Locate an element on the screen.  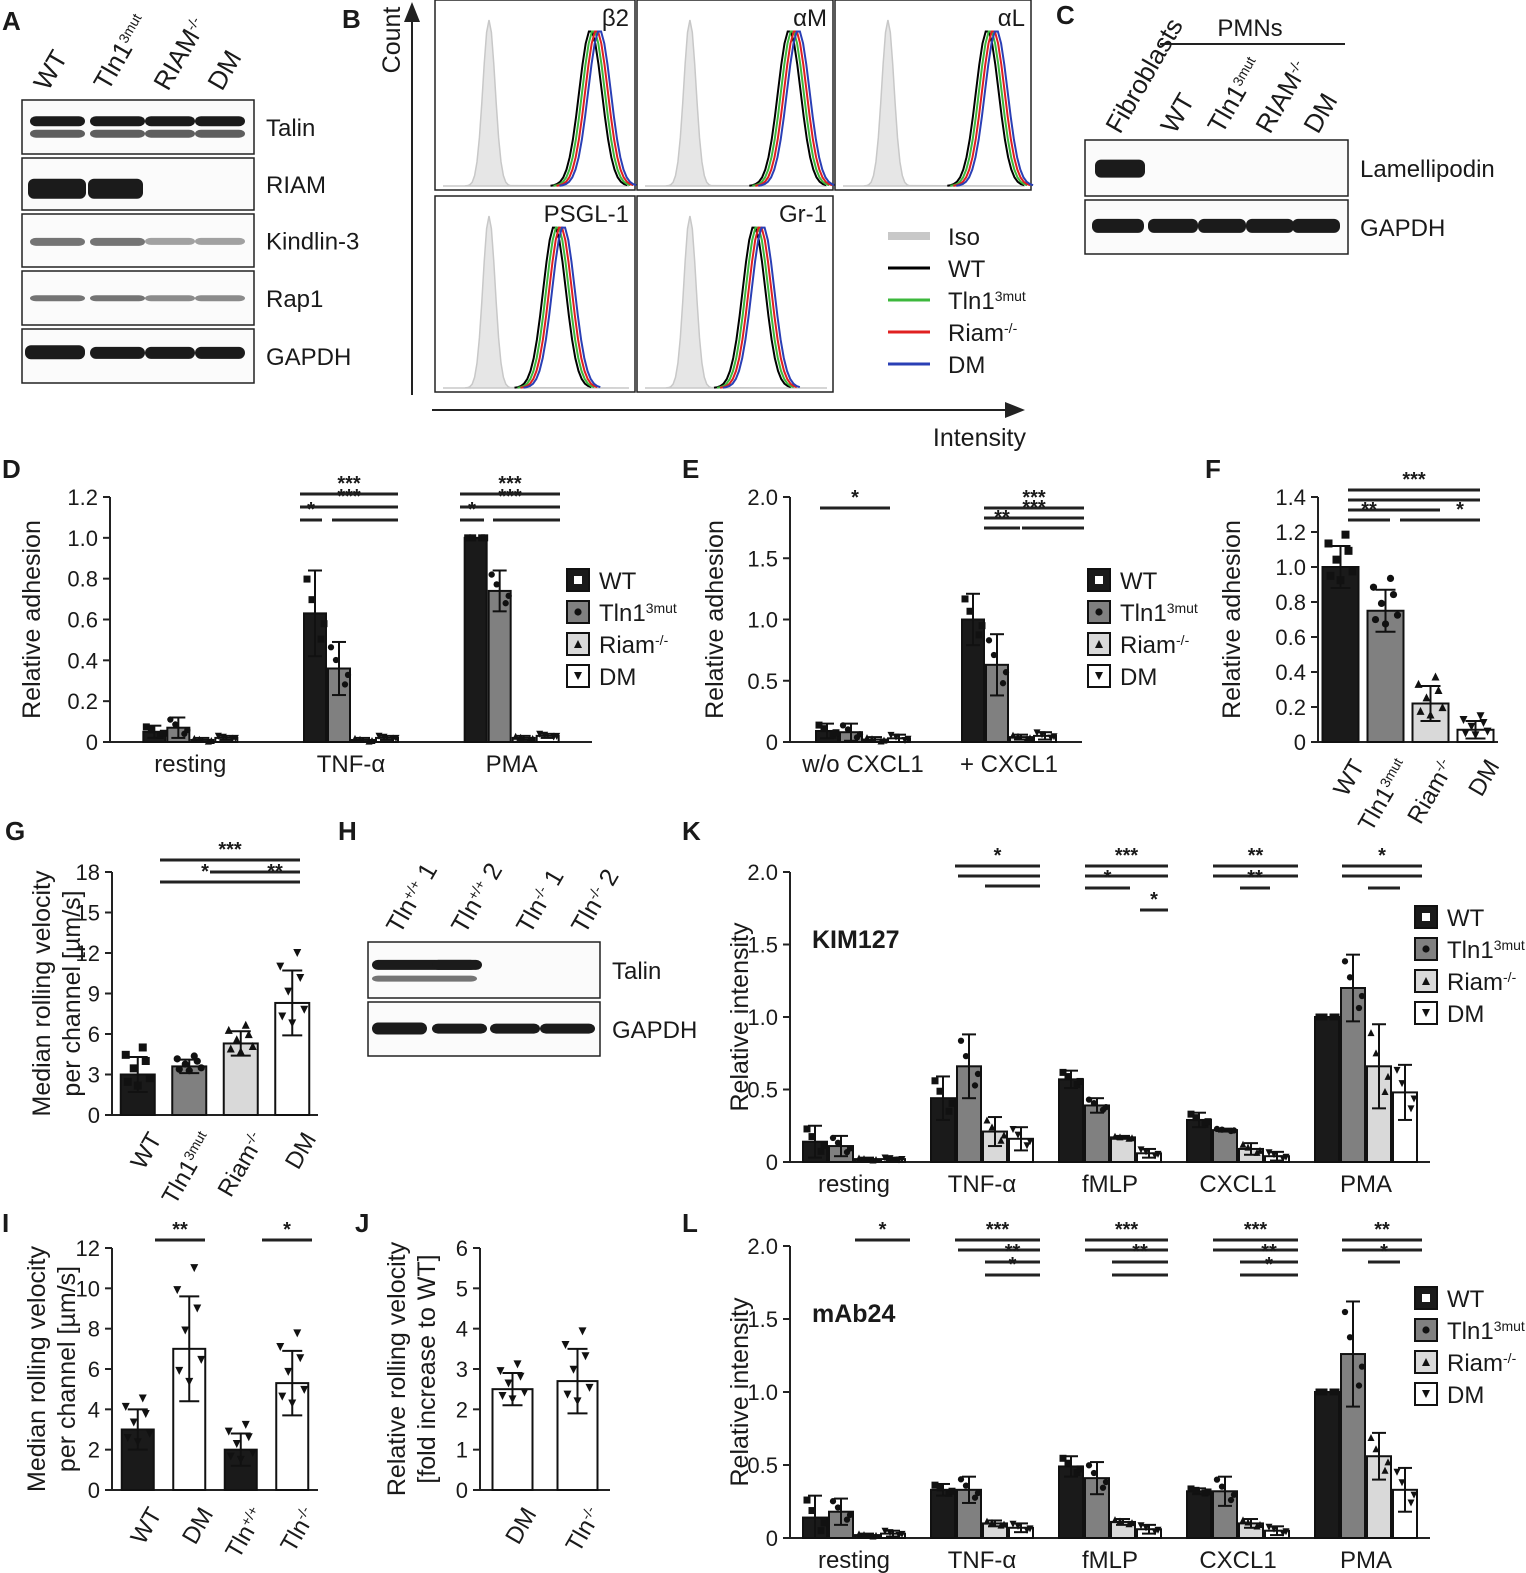
category-label: Tln+/+ is located at coordinates (245, 1533).